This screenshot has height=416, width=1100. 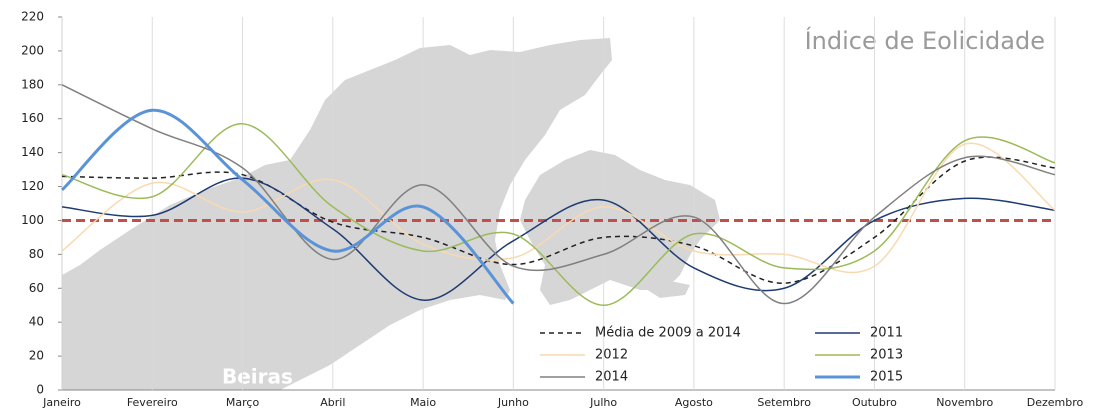 I want to click on x-tick-label: Agosto, so click(x=694, y=402).